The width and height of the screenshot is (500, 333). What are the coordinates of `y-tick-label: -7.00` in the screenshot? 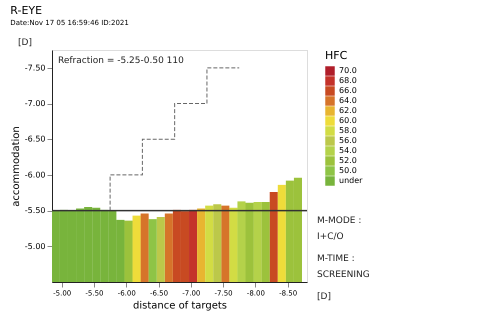 It's located at (35, 103).